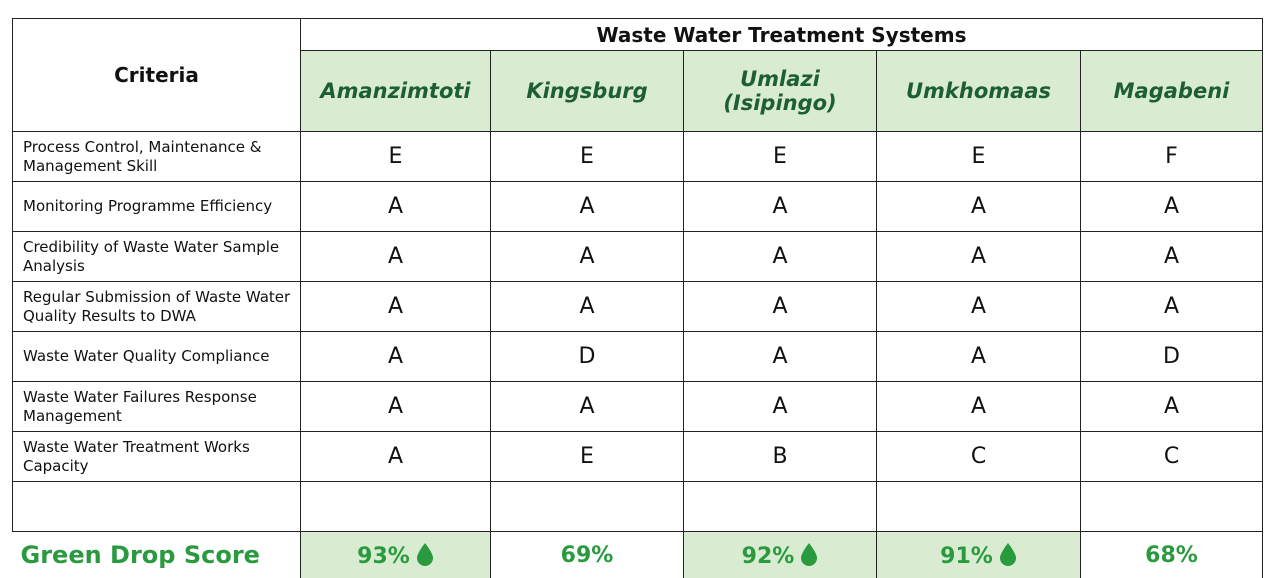 Image resolution: width=1274 pixels, height=578 pixels. Describe the element at coordinates (1172, 157) in the screenshot. I see `grade: F` at that location.